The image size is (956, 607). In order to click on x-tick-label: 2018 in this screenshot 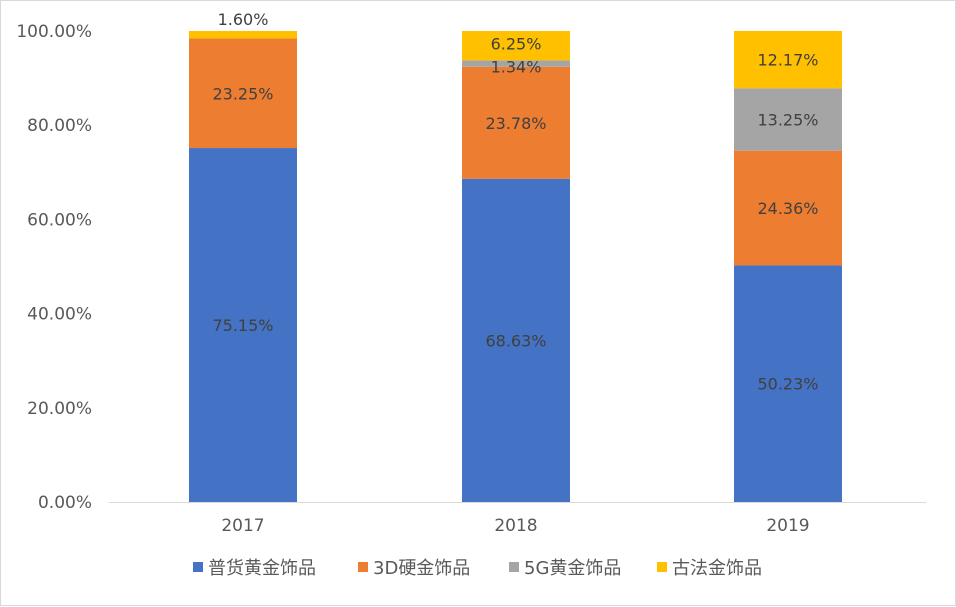, I will do `click(515, 526)`.